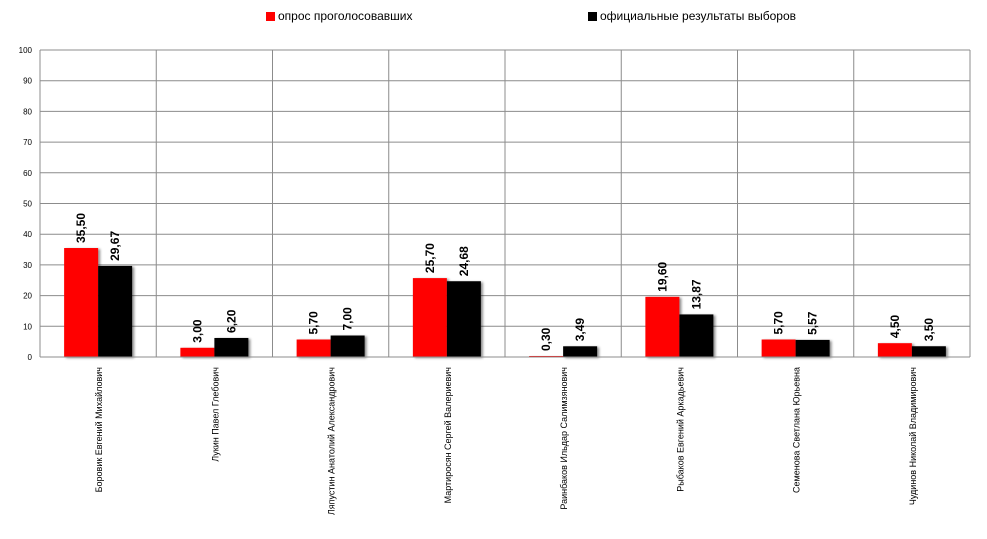  What do you see at coordinates (797, 430) in the screenshot?
I see `category-label: Семенова Светлана Юрьевна` at bounding box center [797, 430].